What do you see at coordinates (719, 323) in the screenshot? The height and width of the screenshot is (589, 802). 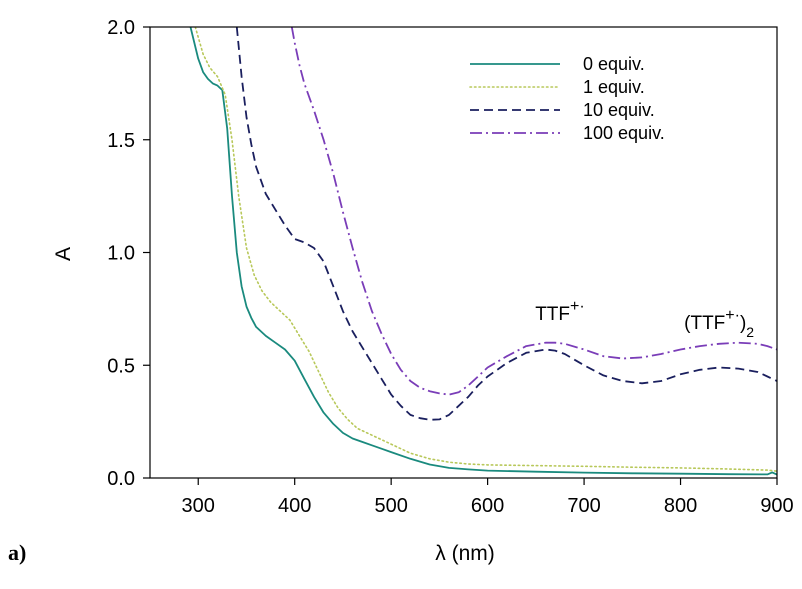 I see `peak-annotation-1: (TTF+·)2` at bounding box center [719, 323].